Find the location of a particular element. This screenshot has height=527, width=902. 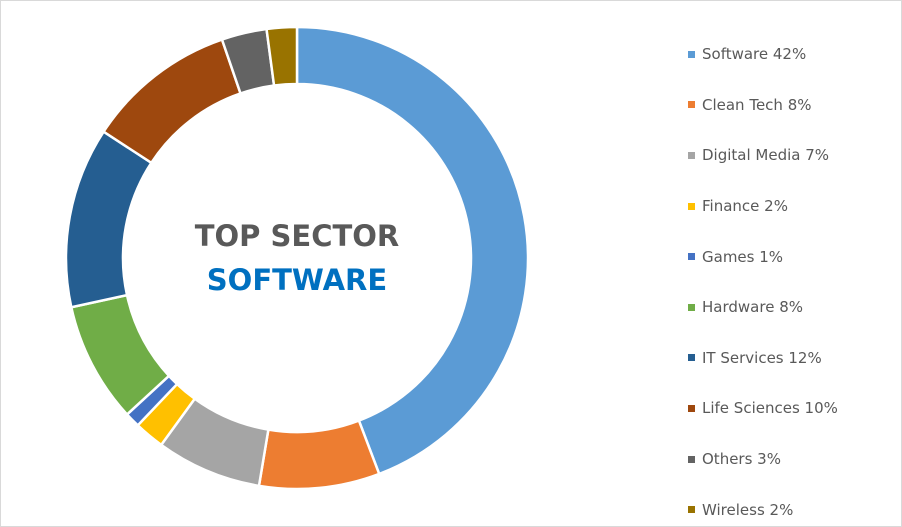

slice-it-services is located at coordinates (109, 219).